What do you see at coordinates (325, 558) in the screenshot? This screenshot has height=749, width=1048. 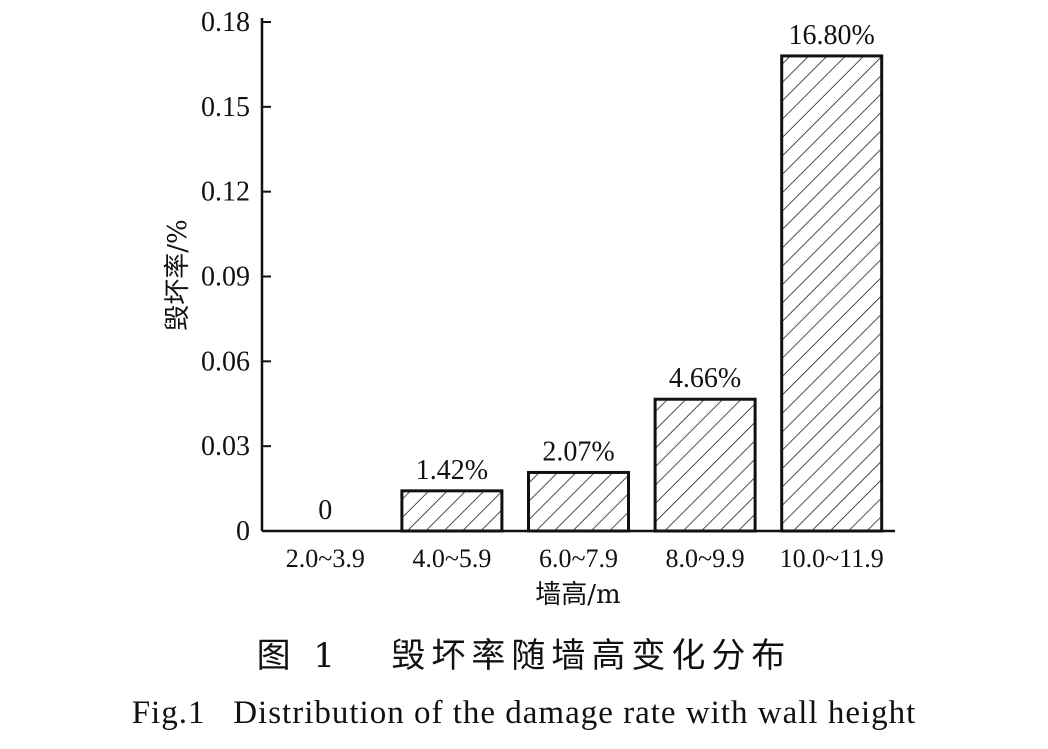 I see `x-tick-label: 2.0~3.9` at bounding box center [325, 558].